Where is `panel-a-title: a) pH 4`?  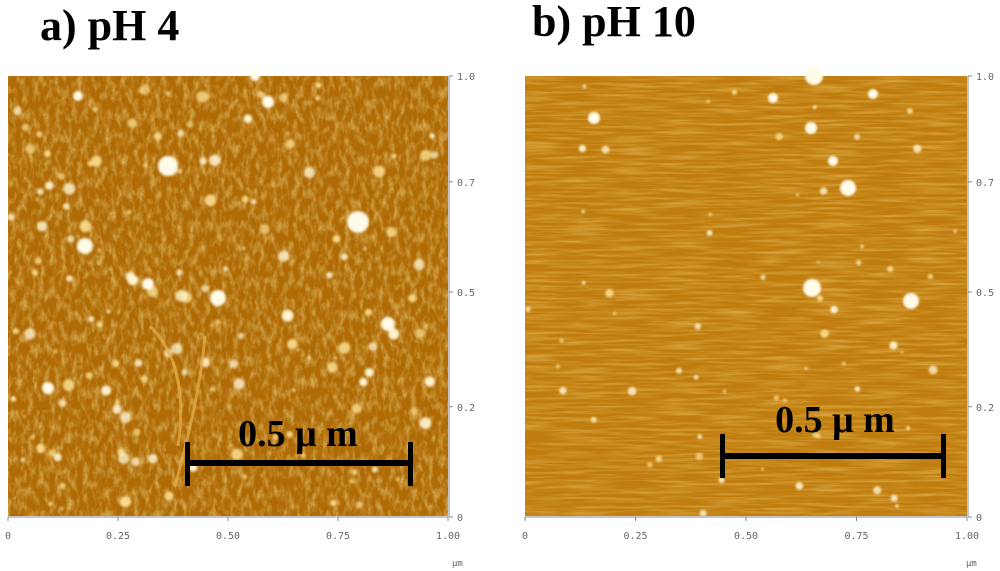 panel-a-title: a) pH 4 is located at coordinates (110, 25).